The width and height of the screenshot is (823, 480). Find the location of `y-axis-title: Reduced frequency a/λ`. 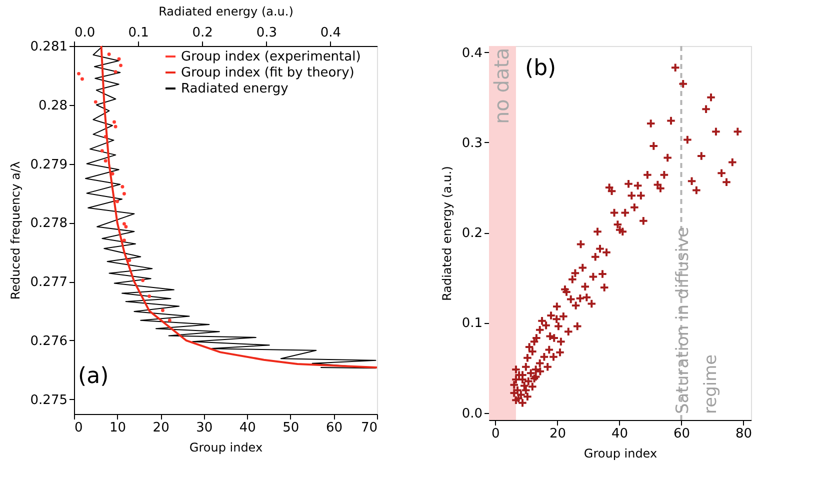

y-axis-title: Reduced frequency a/λ is located at coordinates (15, 230).